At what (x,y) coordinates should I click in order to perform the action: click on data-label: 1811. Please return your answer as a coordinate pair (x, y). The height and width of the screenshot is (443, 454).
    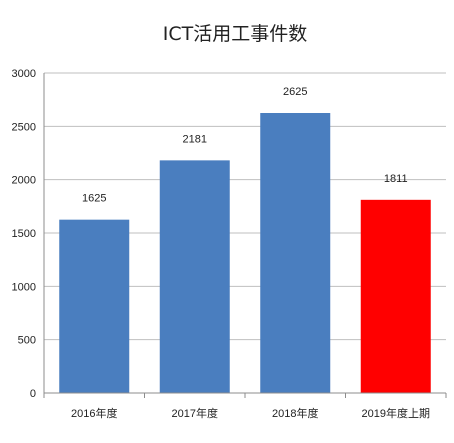
    Looking at the image, I should click on (396, 179).